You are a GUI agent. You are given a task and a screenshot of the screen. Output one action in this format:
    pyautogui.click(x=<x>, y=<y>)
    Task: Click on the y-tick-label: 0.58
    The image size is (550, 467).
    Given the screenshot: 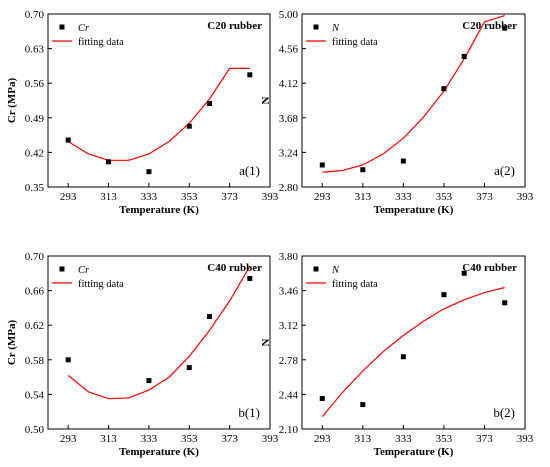 What is the action you would take?
    pyautogui.click(x=35, y=361)
    